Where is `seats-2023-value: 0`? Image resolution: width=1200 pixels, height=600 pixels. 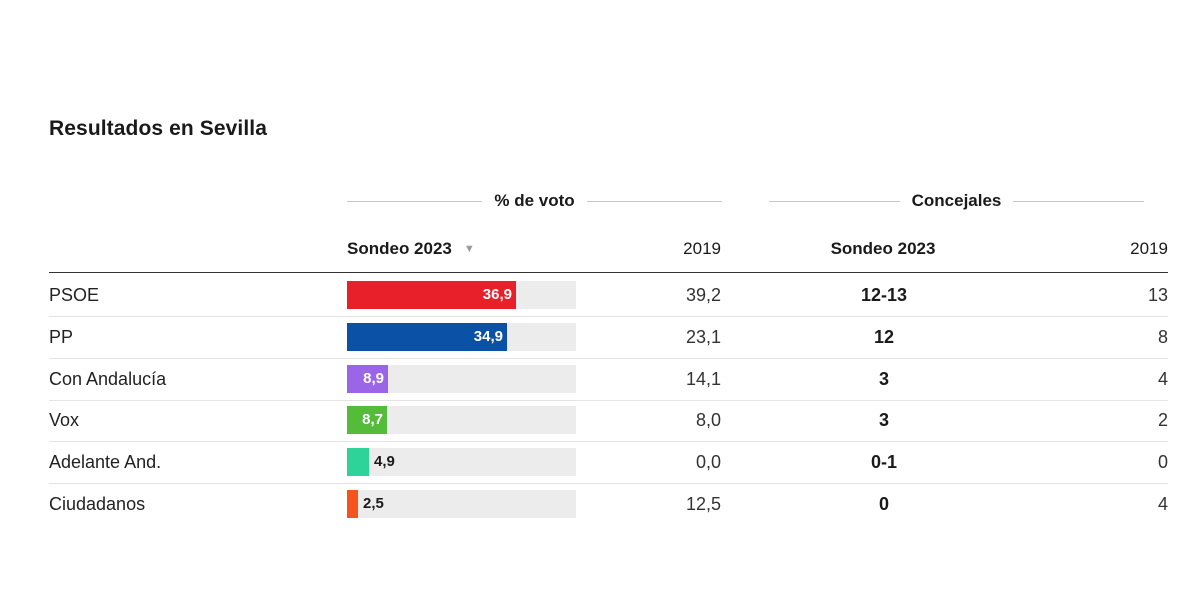 seats-2023-value: 0 is located at coordinates (883, 504).